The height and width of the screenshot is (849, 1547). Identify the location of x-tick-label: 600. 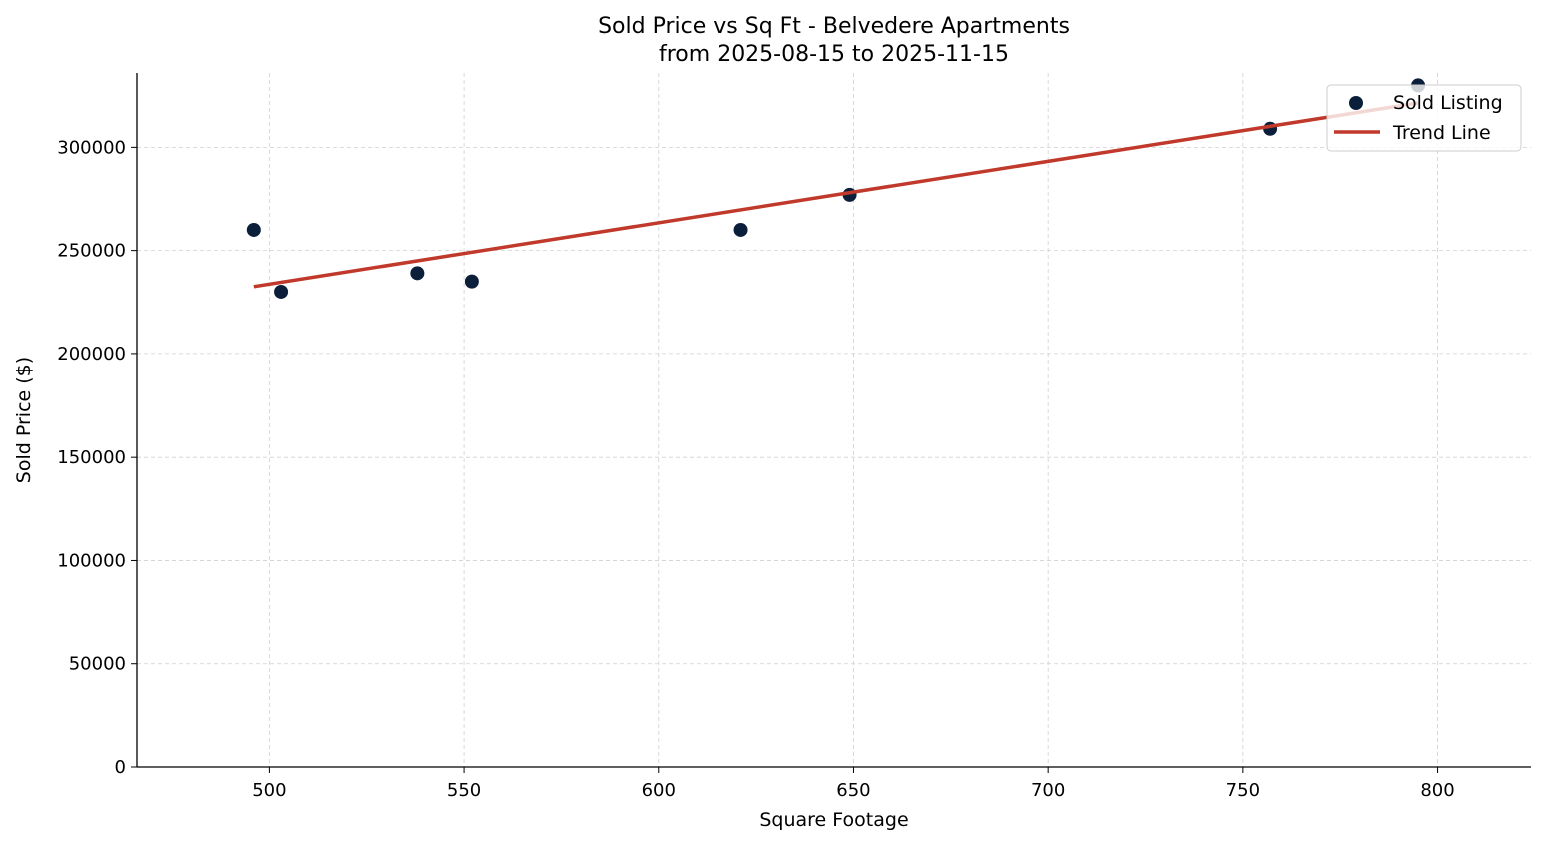
(659, 790).